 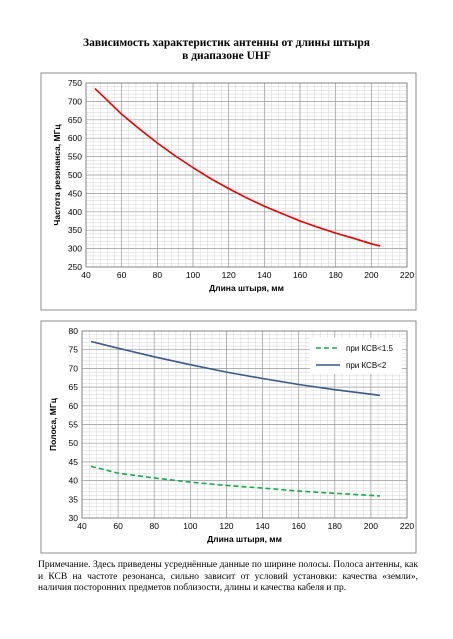 What do you see at coordinates (75, 138) in the screenshot?
I see `chart-1-y-tick-label: 600` at bounding box center [75, 138].